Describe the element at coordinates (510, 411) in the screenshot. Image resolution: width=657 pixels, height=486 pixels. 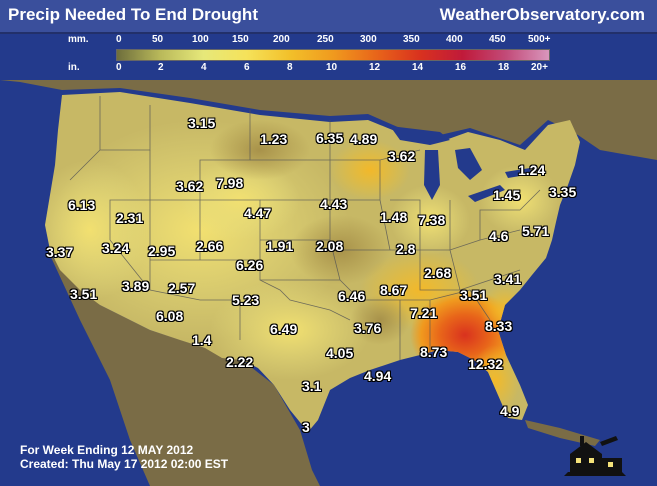
I see `map-value-label: 4.9` at that location.